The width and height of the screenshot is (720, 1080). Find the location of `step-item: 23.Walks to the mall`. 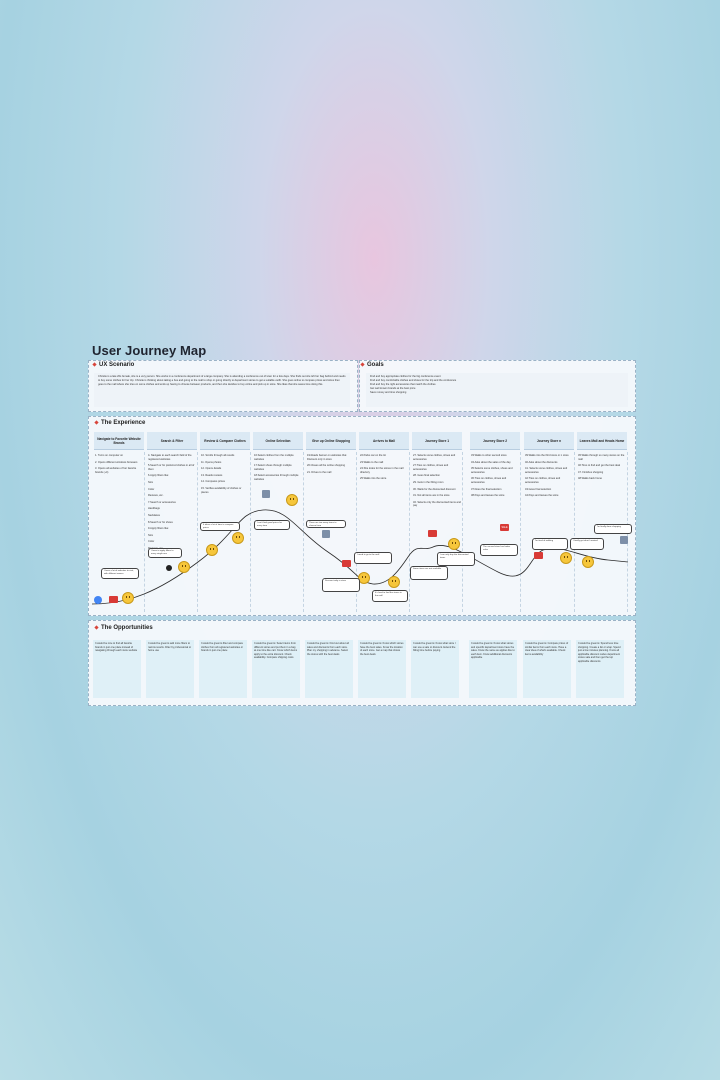

step-item: 23.Walks to the mall is located at coordinates (372, 462).